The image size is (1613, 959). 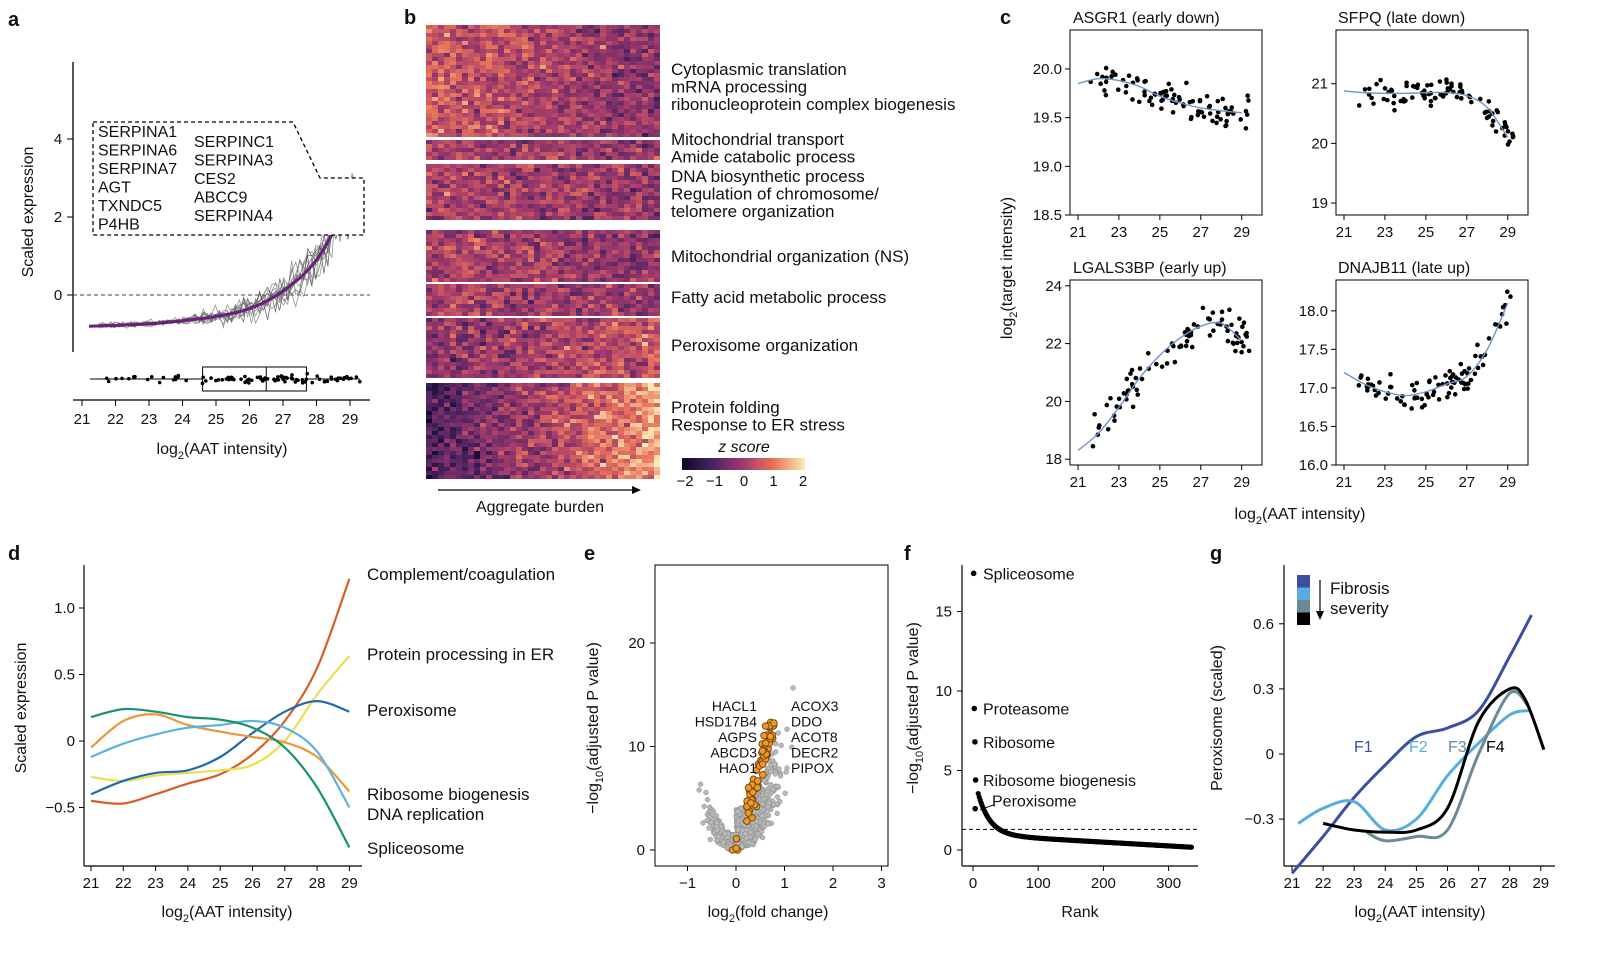 What do you see at coordinates (1344, 482) in the screenshot?
I see `x-tick-label: 21` at bounding box center [1344, 482].